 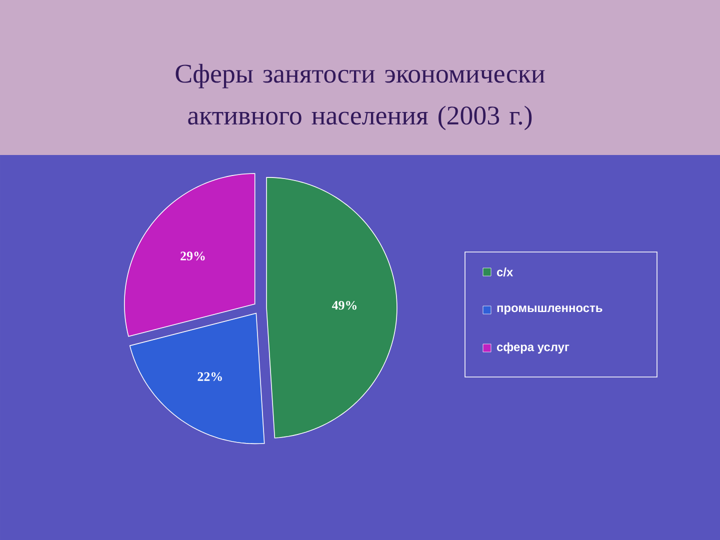 What do you see at coordinates (344, 305) in the screenshot?
I see `data-label: 49%` at bounding box center [344, 305].